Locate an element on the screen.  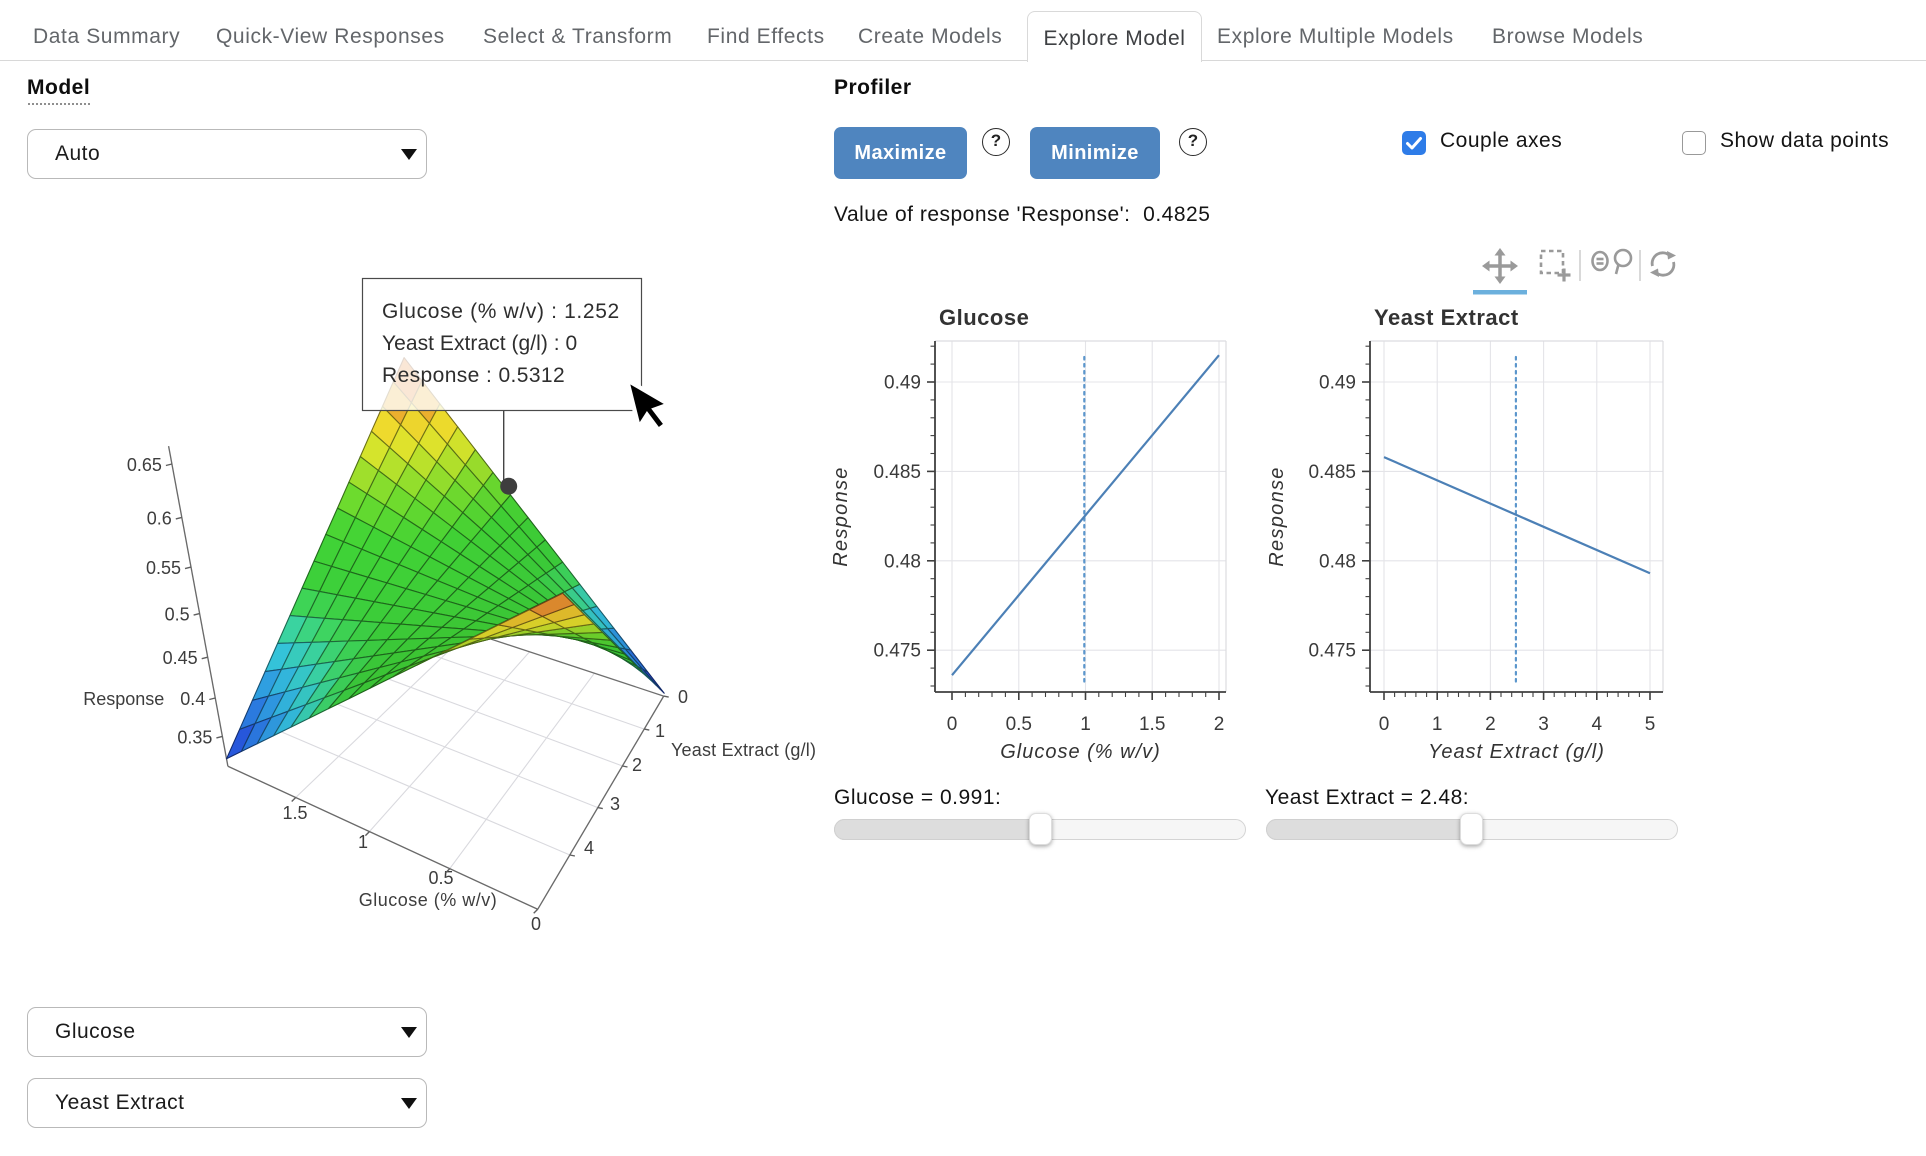
svg-text: 5 is located at coordinates (1650, 724).